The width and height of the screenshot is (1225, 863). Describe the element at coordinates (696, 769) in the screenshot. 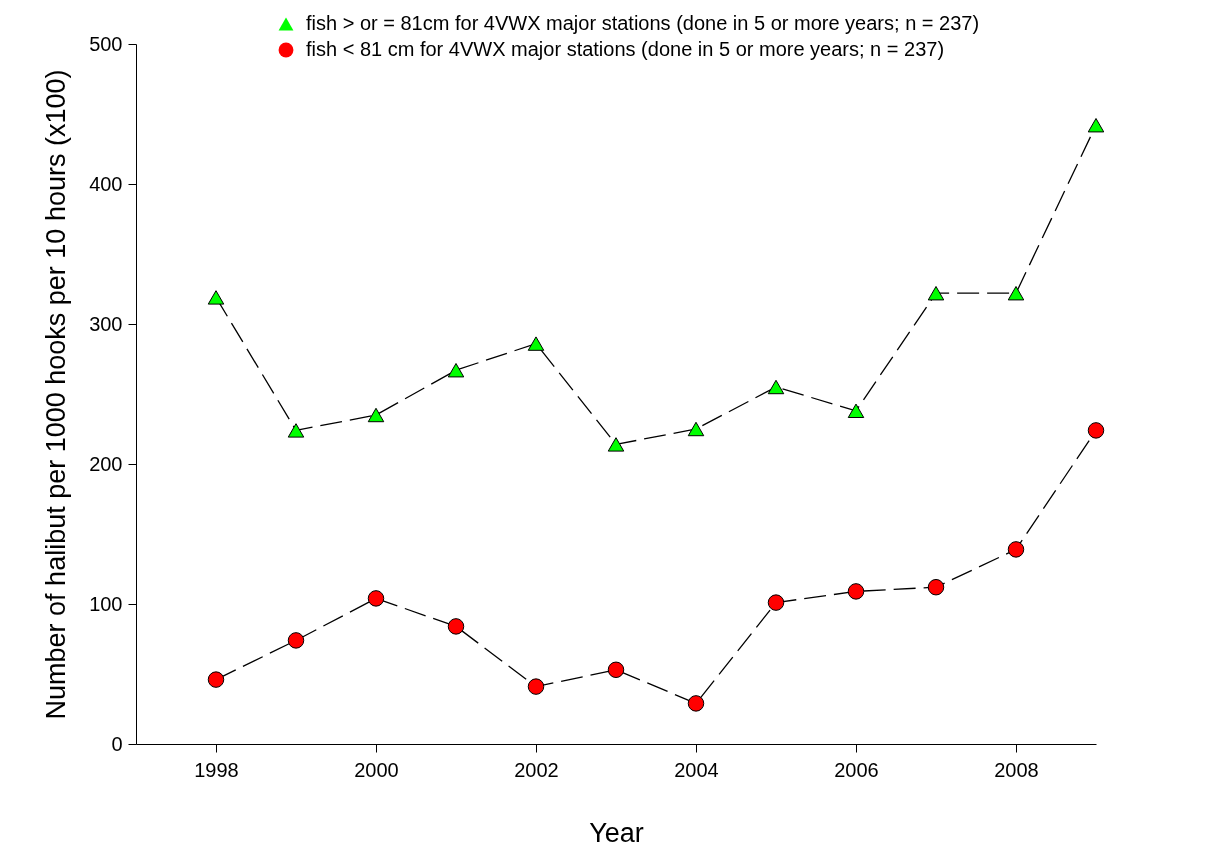

I see `x-tick-label: 2004` at that location.